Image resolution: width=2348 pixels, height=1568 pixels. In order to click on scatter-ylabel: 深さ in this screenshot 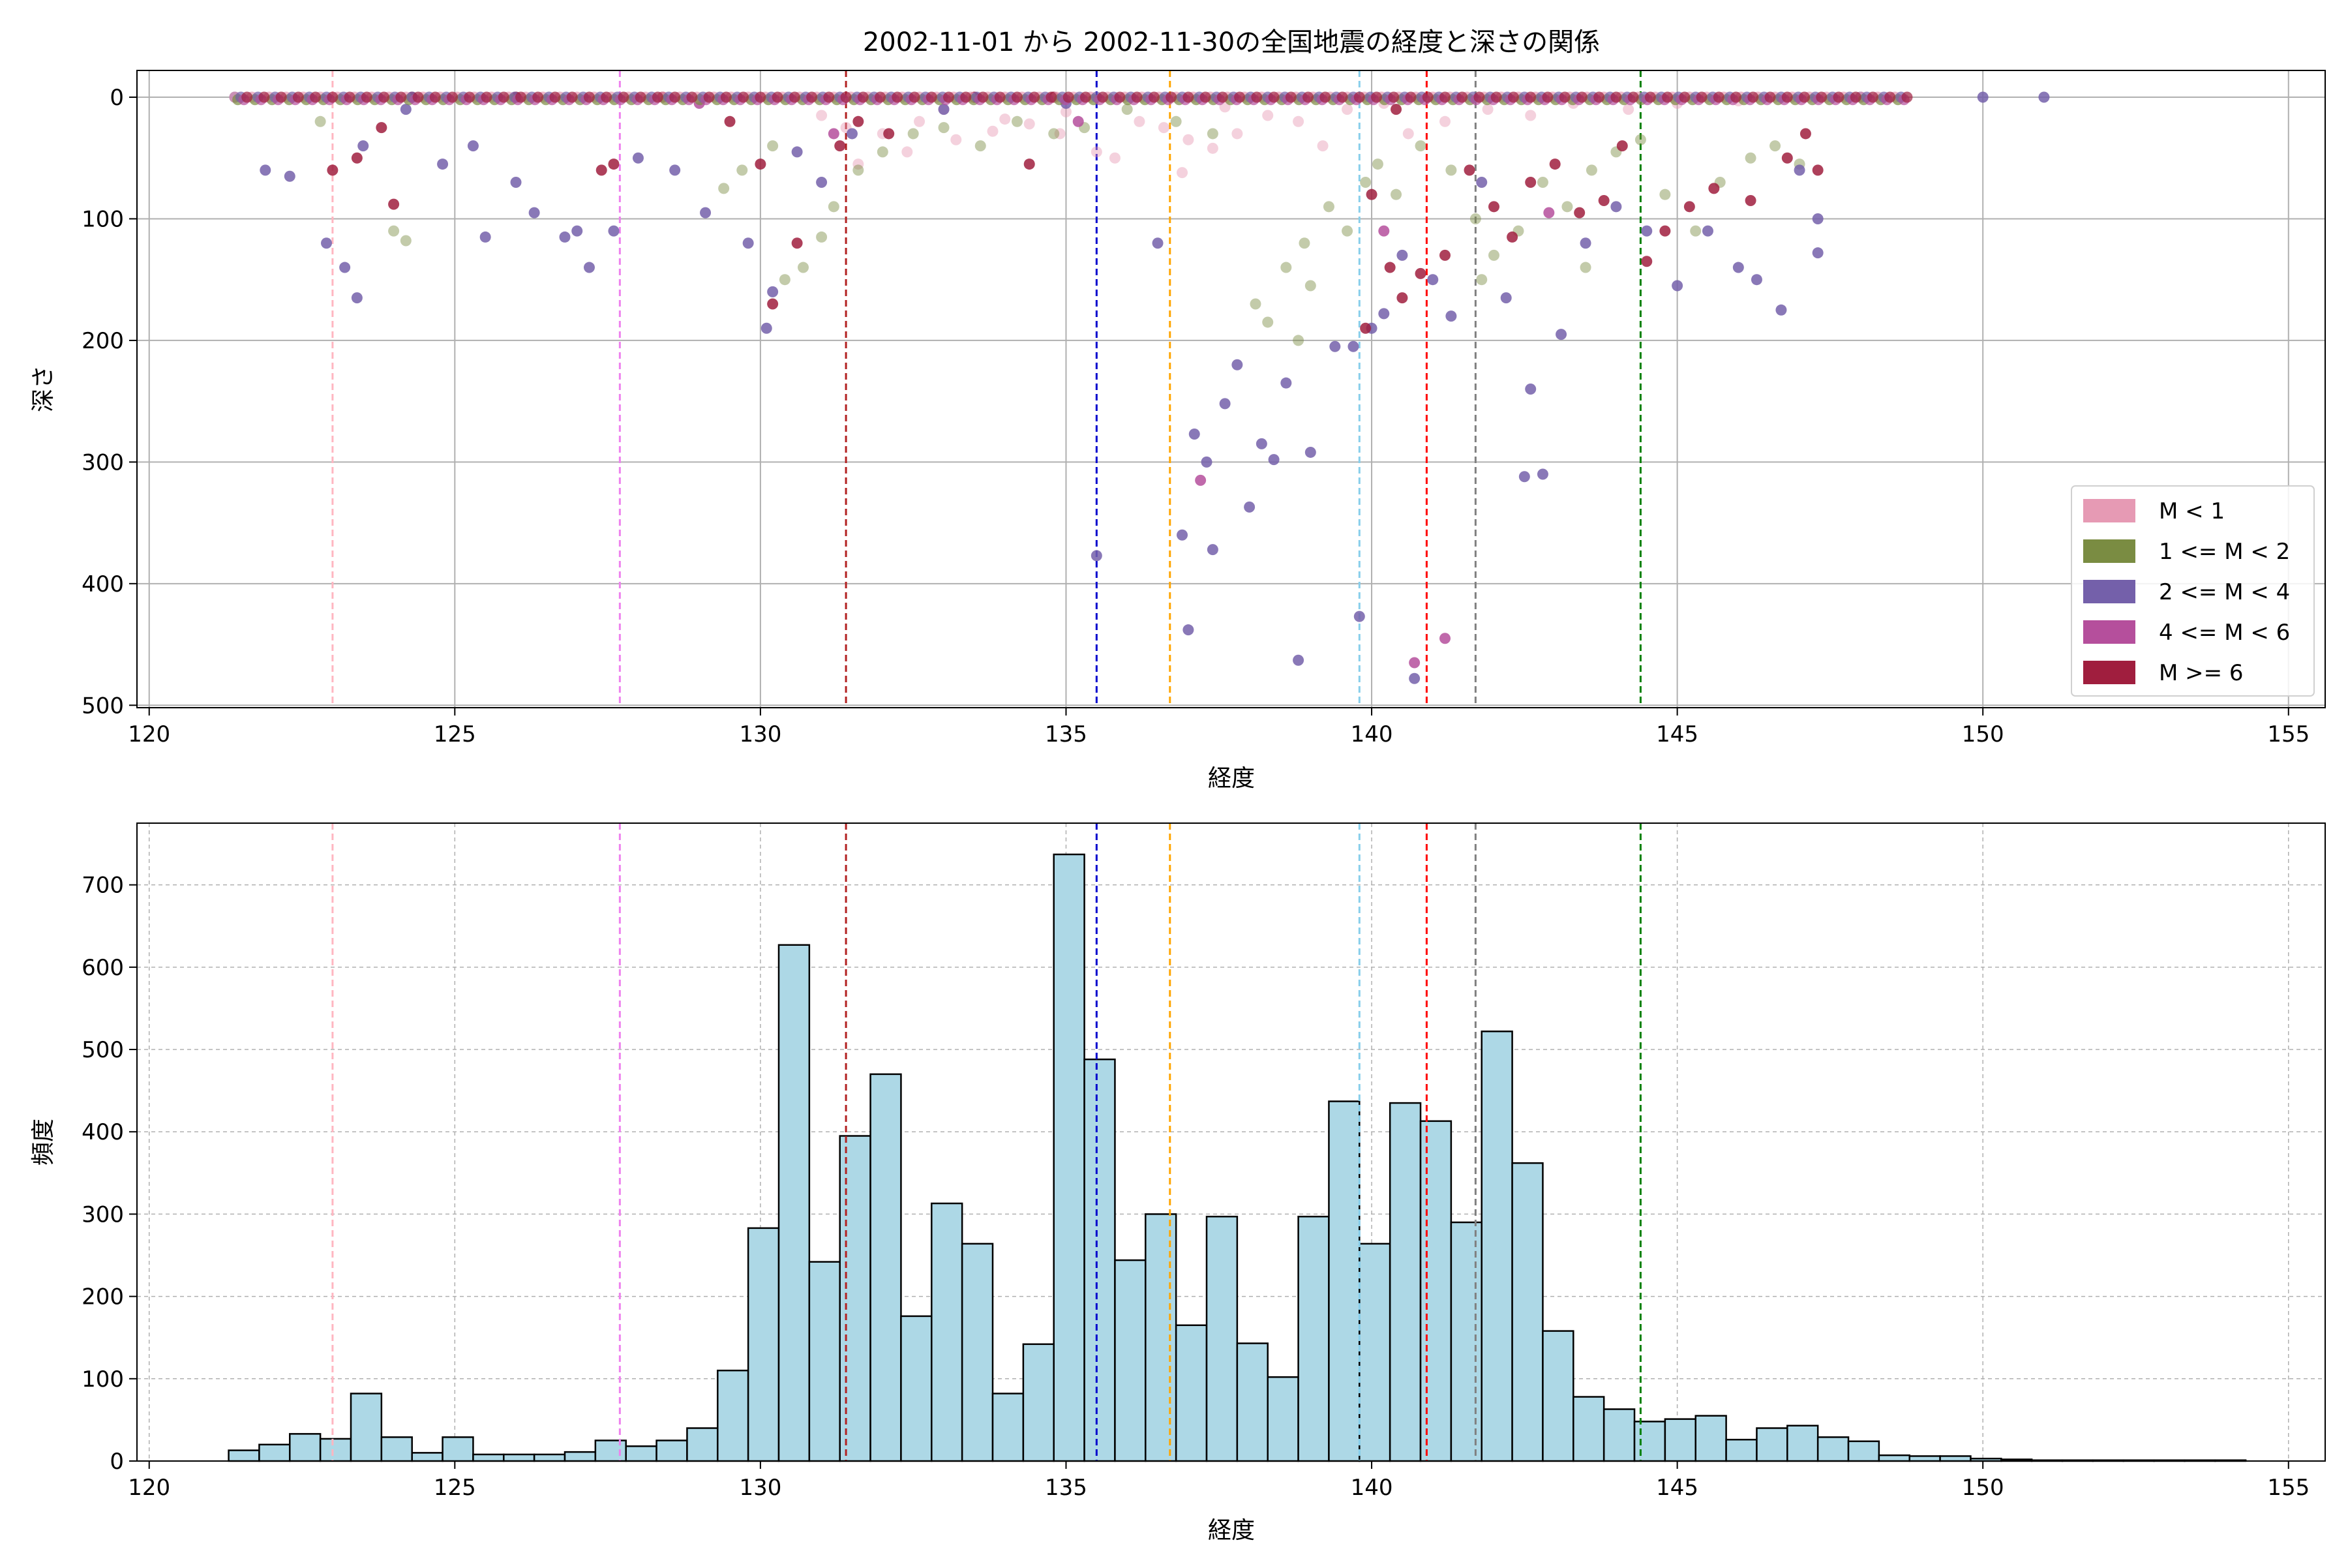, I will do `click(43, 388)`.